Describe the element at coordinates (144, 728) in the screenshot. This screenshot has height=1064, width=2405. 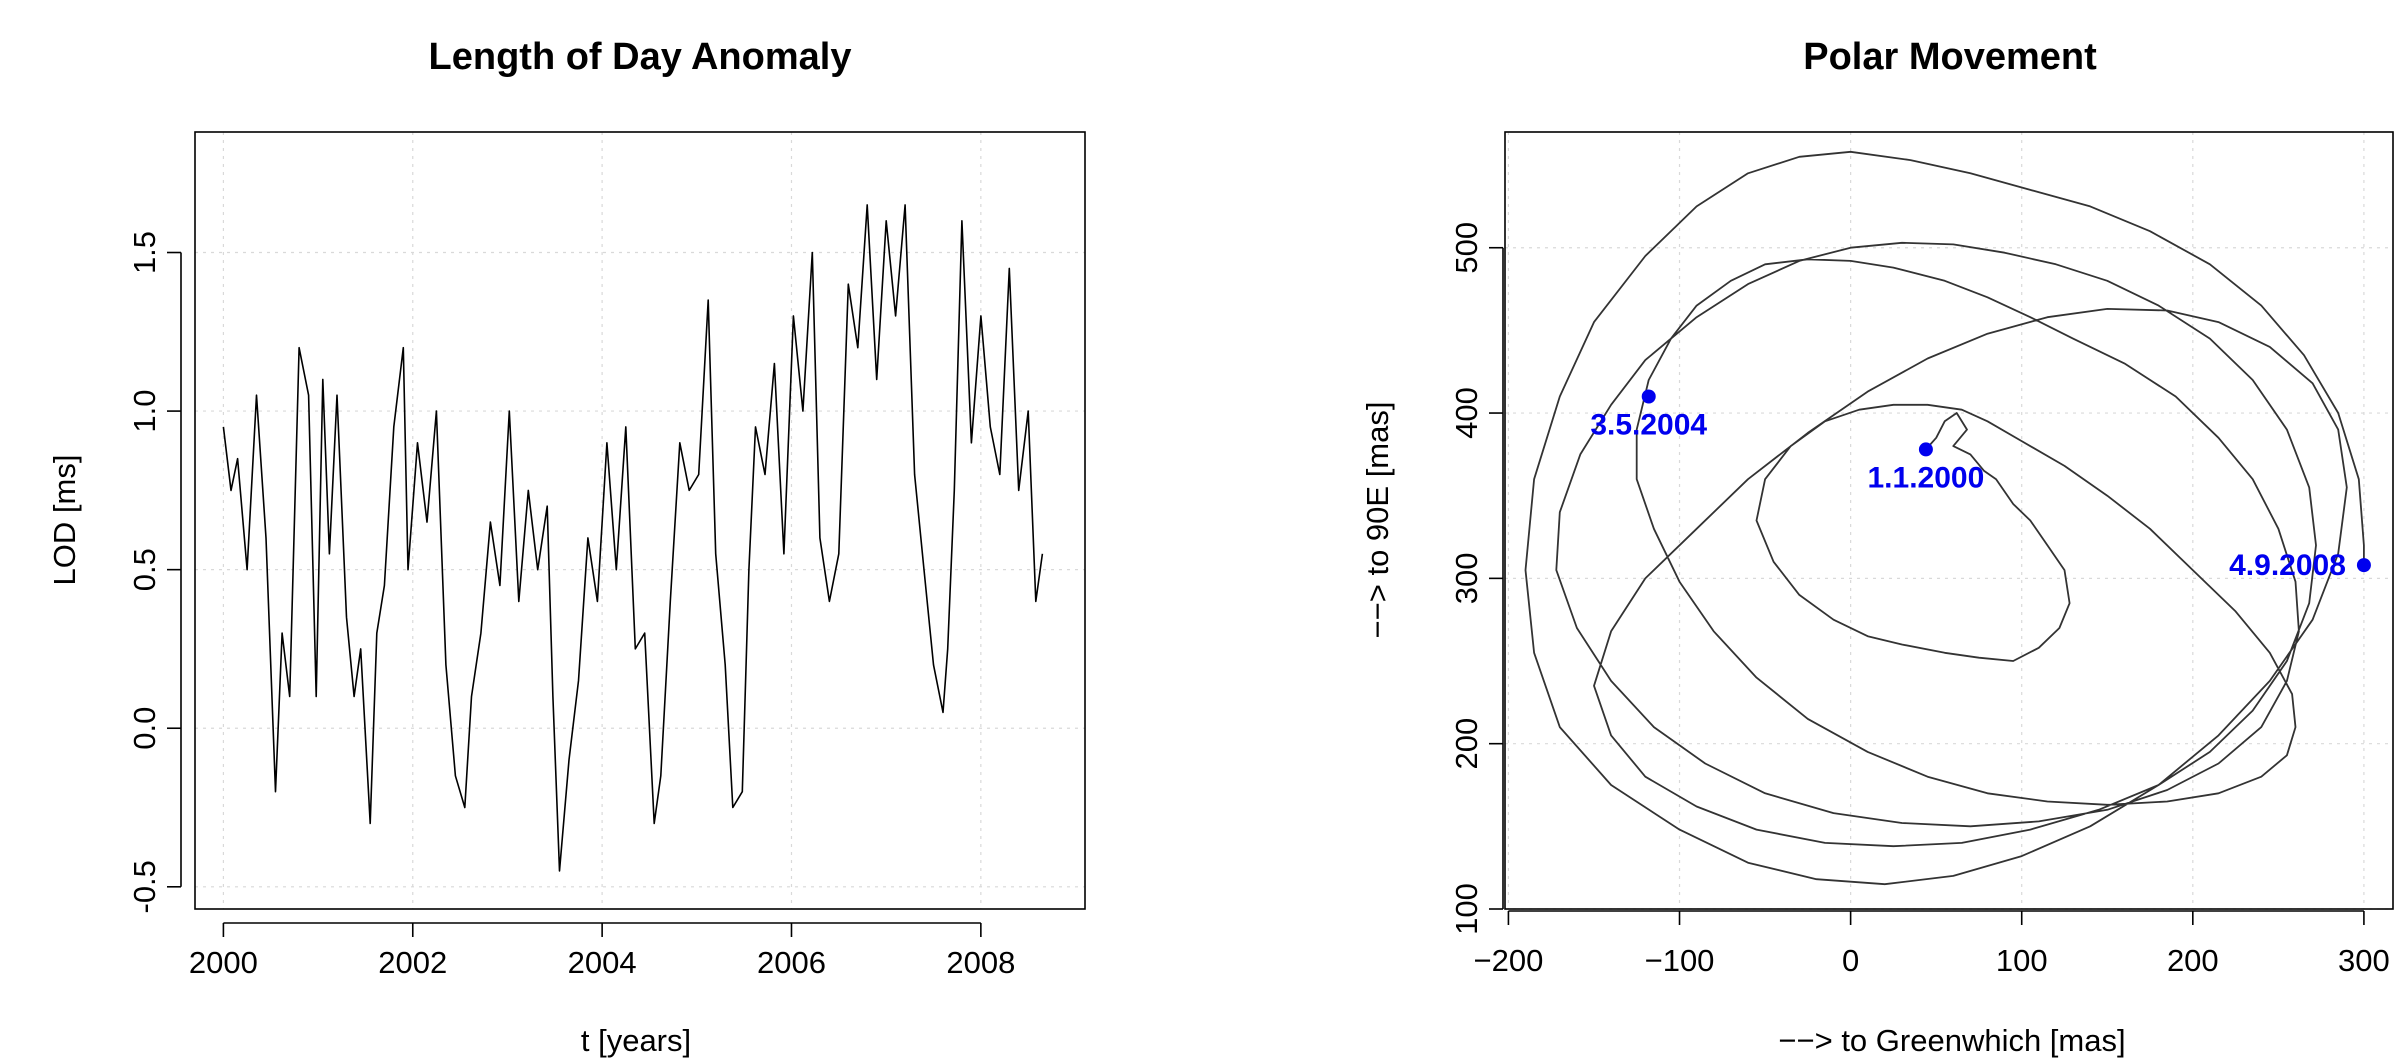
I see `lod-y-tick-label: 0.0` at that location.